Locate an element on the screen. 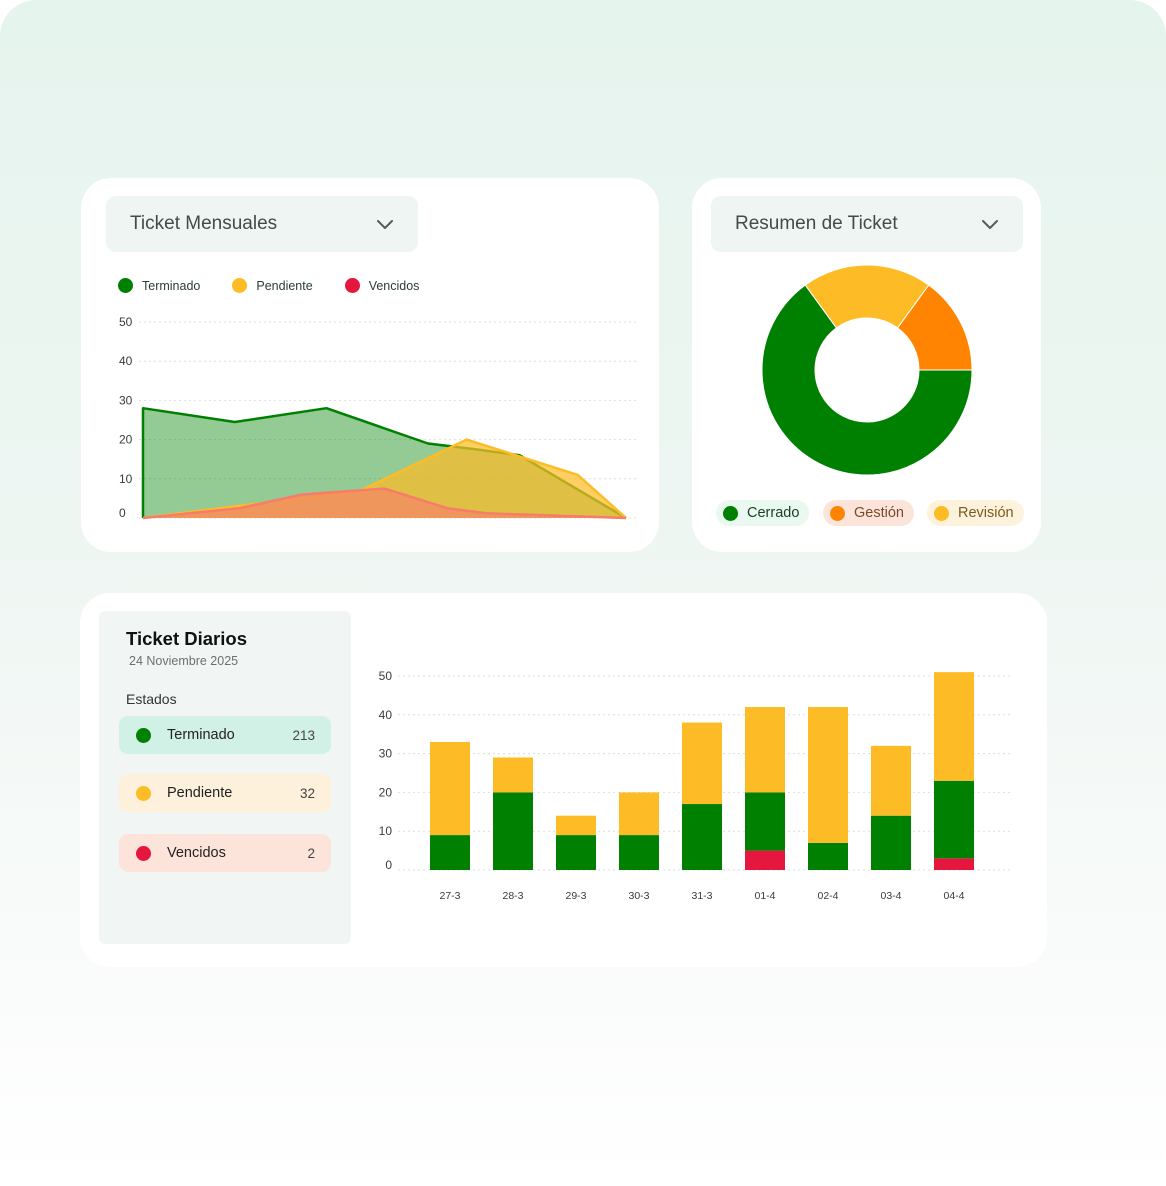 The width and height of the screenshot is (1166, 1186). estados-label: Estados is located at coordinates (151, 699).